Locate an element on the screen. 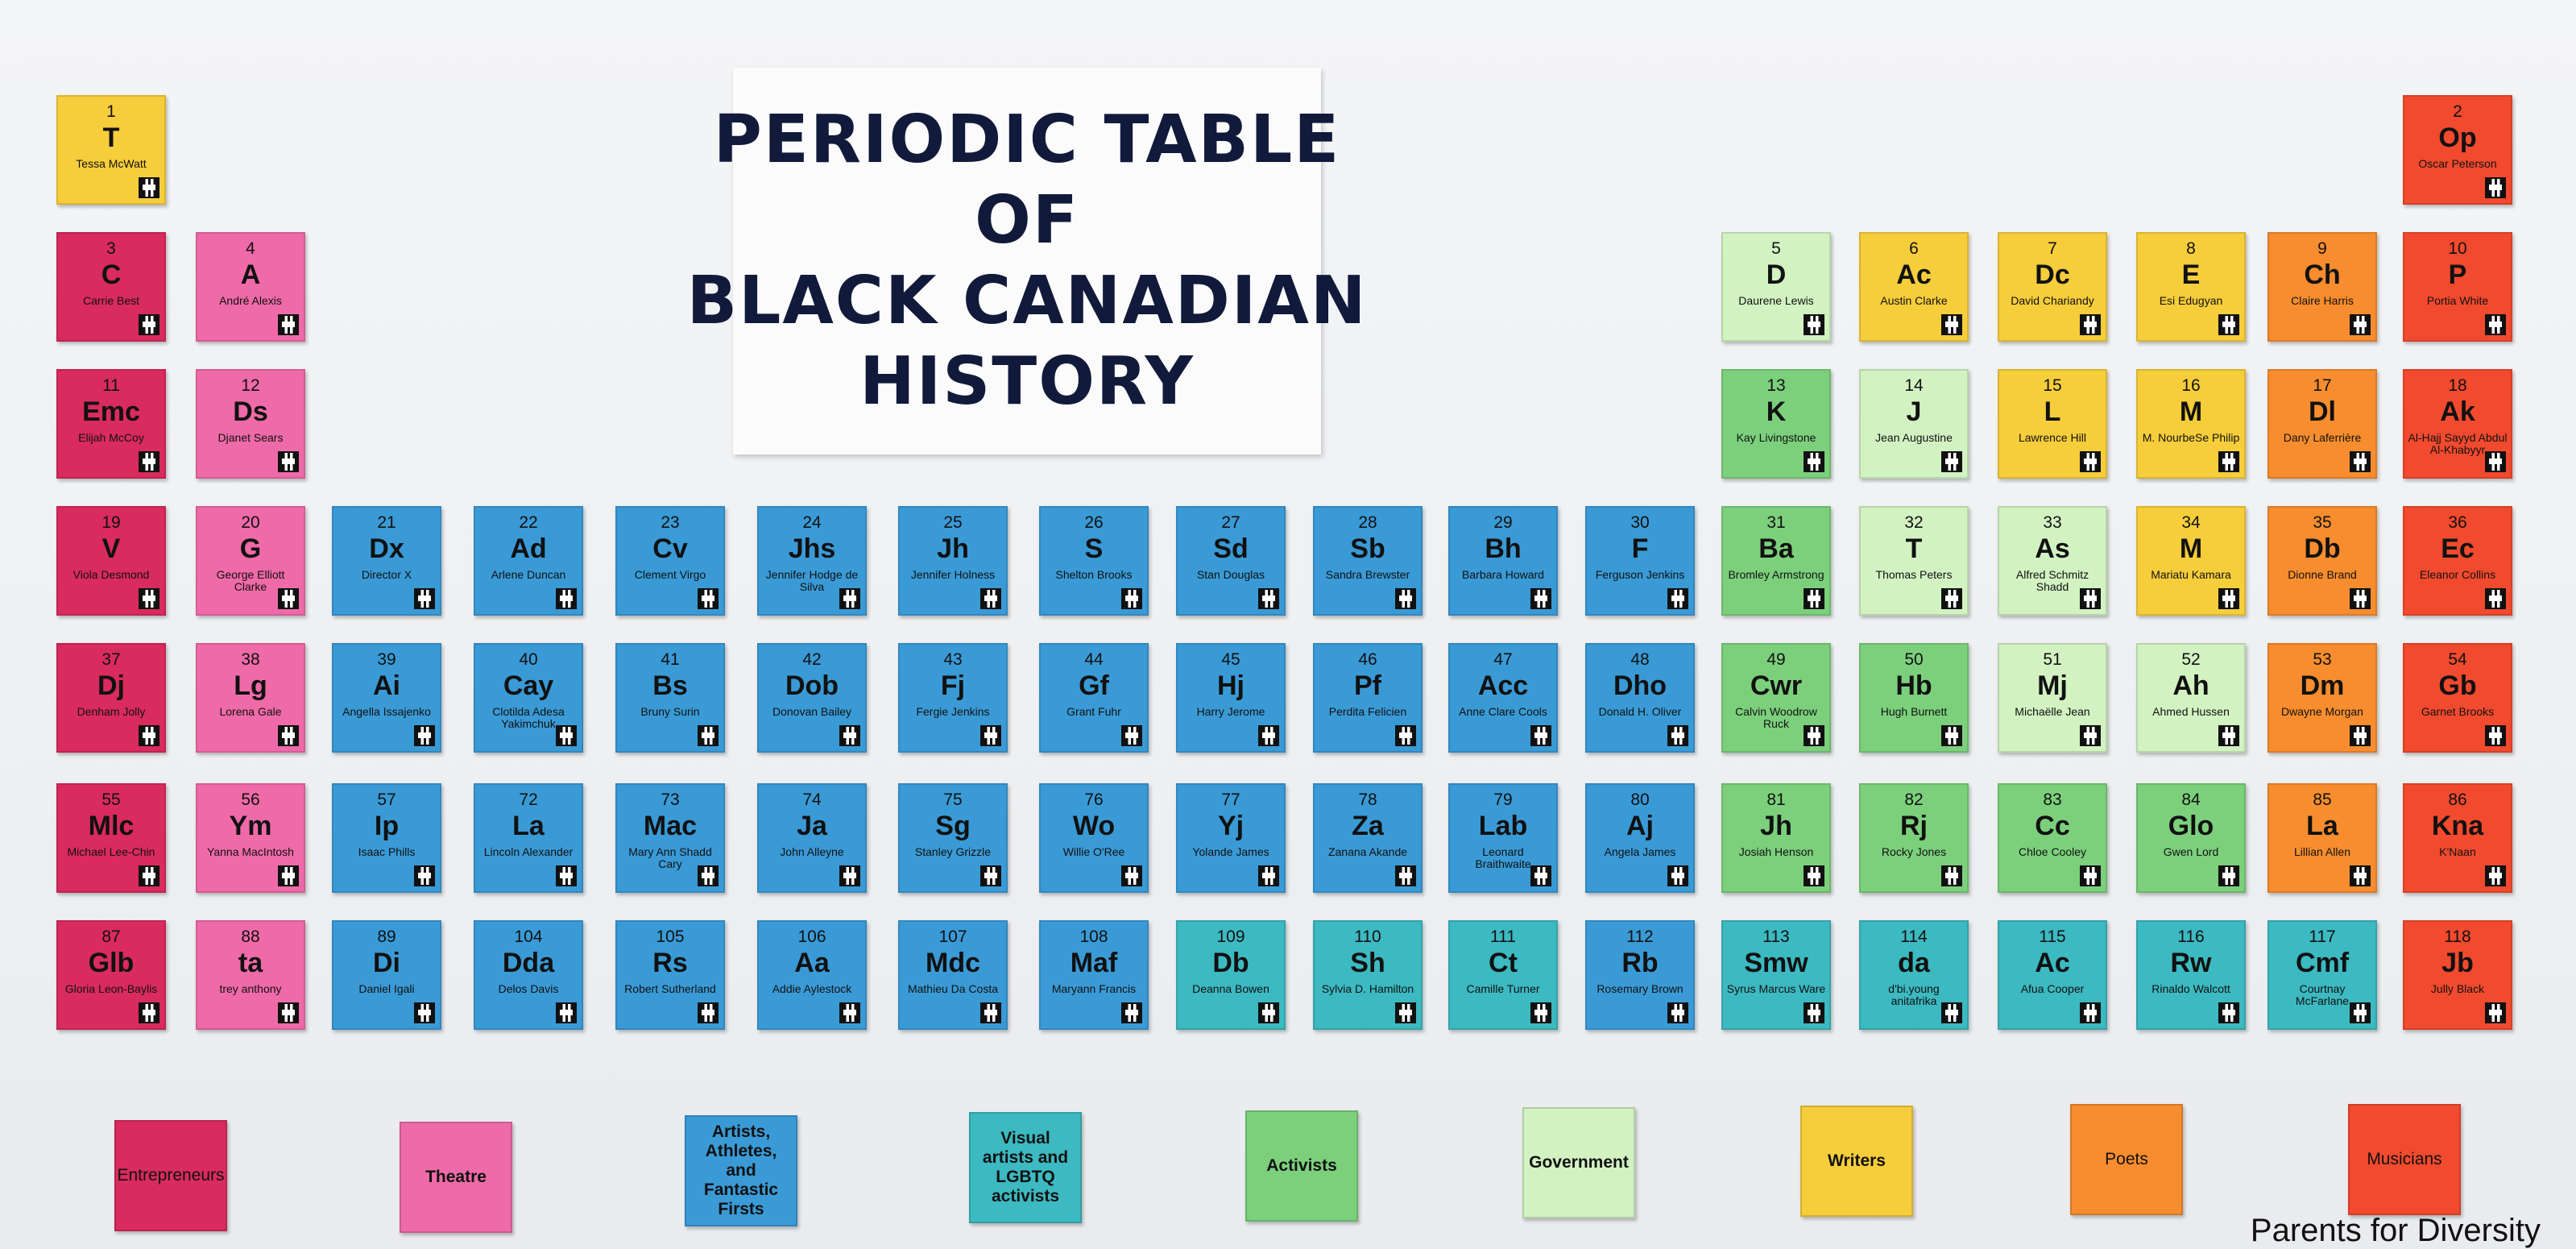 The height and width of the screenshot is (1249, 2576). element-number: 44 is located at coordinates (1094, 659).